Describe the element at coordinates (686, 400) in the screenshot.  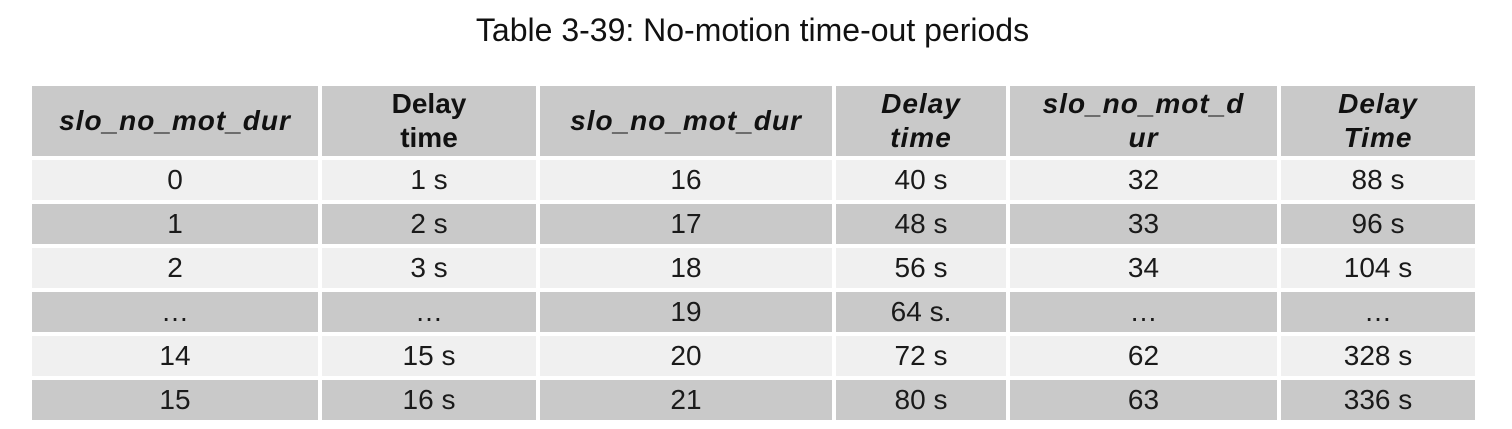
I see `table-cell: 21` at that location.